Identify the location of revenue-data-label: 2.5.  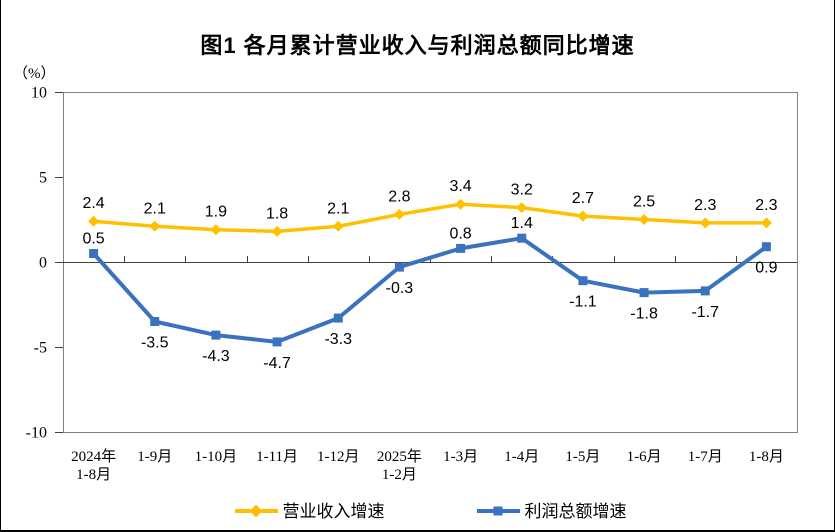
(644, 202).